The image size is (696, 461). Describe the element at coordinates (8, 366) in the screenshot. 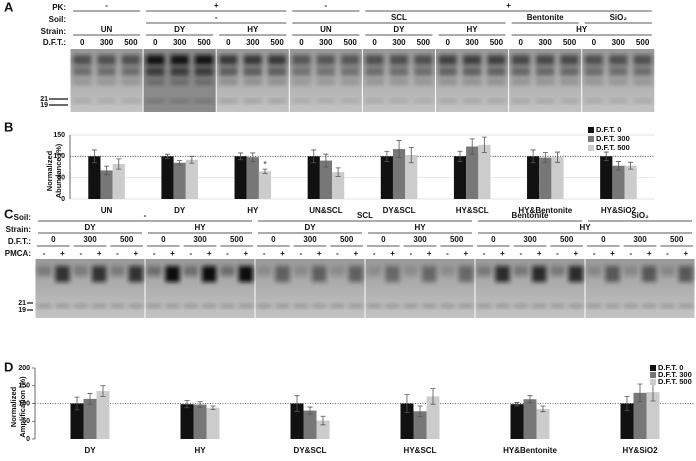

I see `panel-label: D` at that location.